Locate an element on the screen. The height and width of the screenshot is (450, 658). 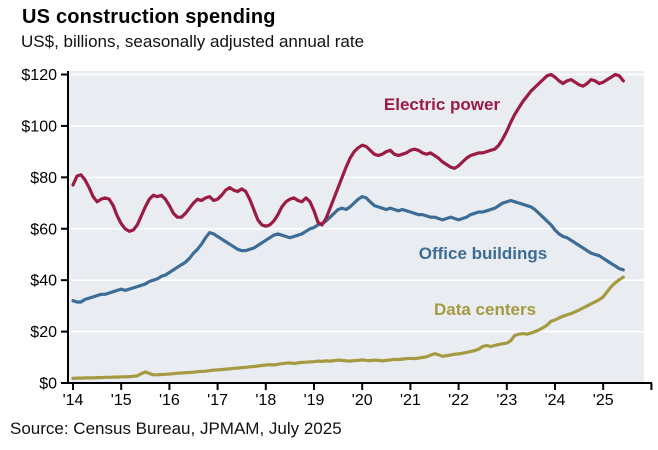
series-label-electric-power: Electric power is located at coordinates (442, 104).